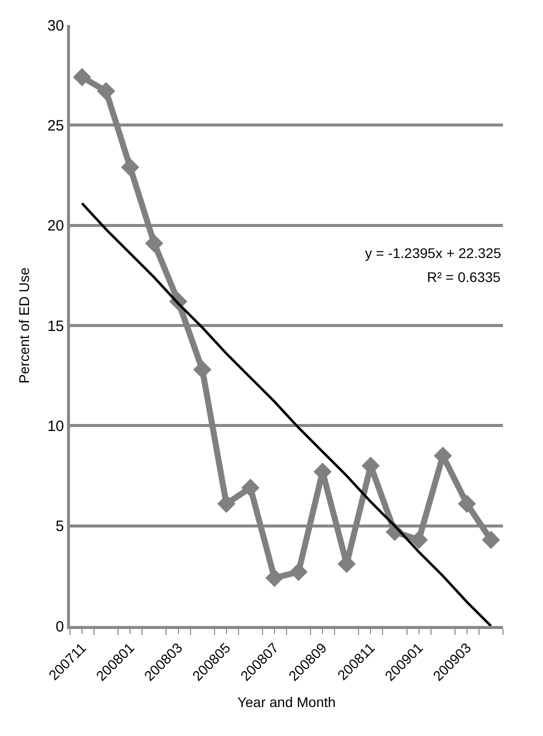 This screenshot has width=543, height=736. Describe the element at coordinates (55, 426) in the screenshot. I see `y-tick-label: 10` at that location.